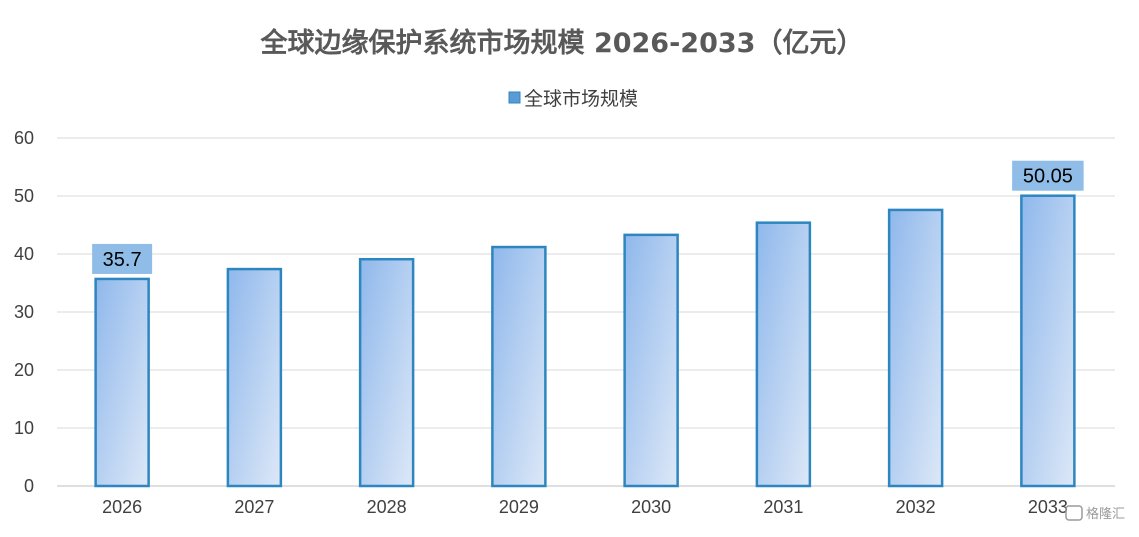  I want to click on y-tick-label: 0, so click(29, 486).